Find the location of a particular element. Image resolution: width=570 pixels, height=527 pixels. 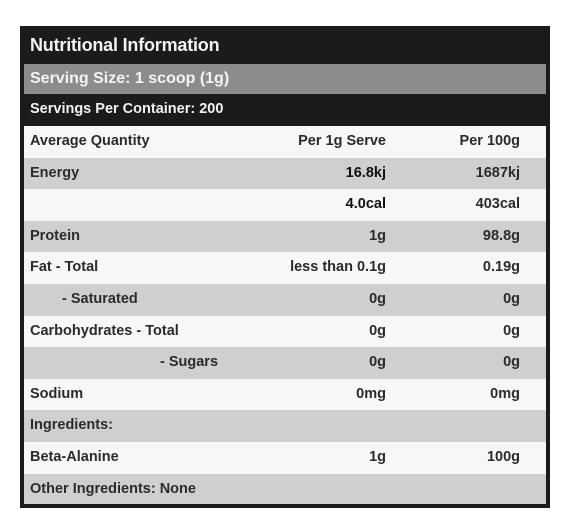

column-header-per-100g: Per 100g is located at coordinates (489, 141).